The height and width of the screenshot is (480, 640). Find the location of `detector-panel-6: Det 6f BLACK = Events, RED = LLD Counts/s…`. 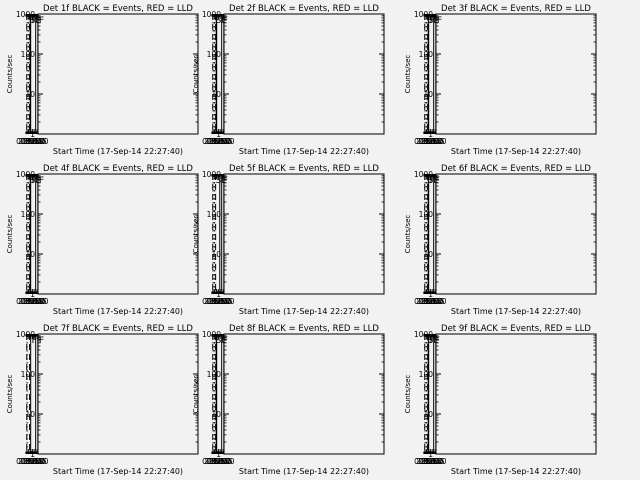

detector-panel-6: Det 6f BLACK = Events, RED = LLD Counts/s… is located at coordinates (500, 240).